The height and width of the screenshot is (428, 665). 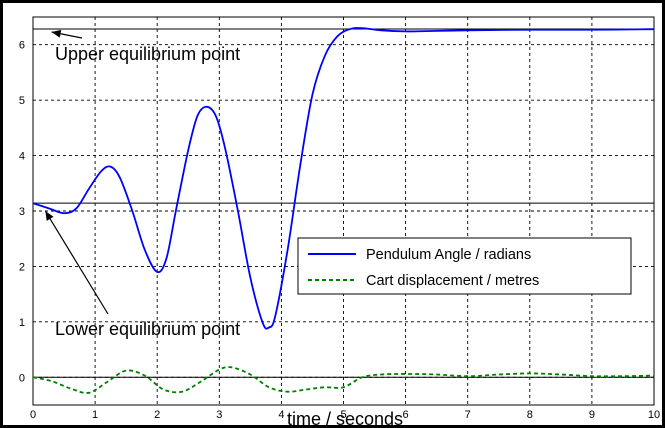 What do you see at coordinates (33, 415) in the screenshot?
I see `x-tick-label-0: 0` at bounding box center [33, 415].